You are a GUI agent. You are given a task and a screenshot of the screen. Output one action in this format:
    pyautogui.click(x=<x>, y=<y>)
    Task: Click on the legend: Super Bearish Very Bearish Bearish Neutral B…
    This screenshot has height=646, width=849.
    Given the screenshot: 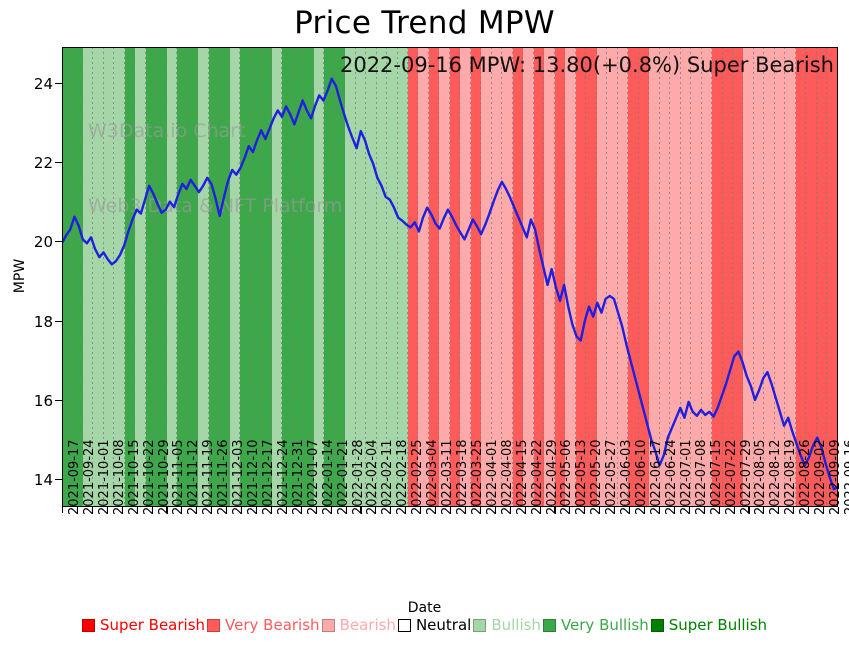 What is the action you would take?
    pyautogui.click(x=424, y=625)
    